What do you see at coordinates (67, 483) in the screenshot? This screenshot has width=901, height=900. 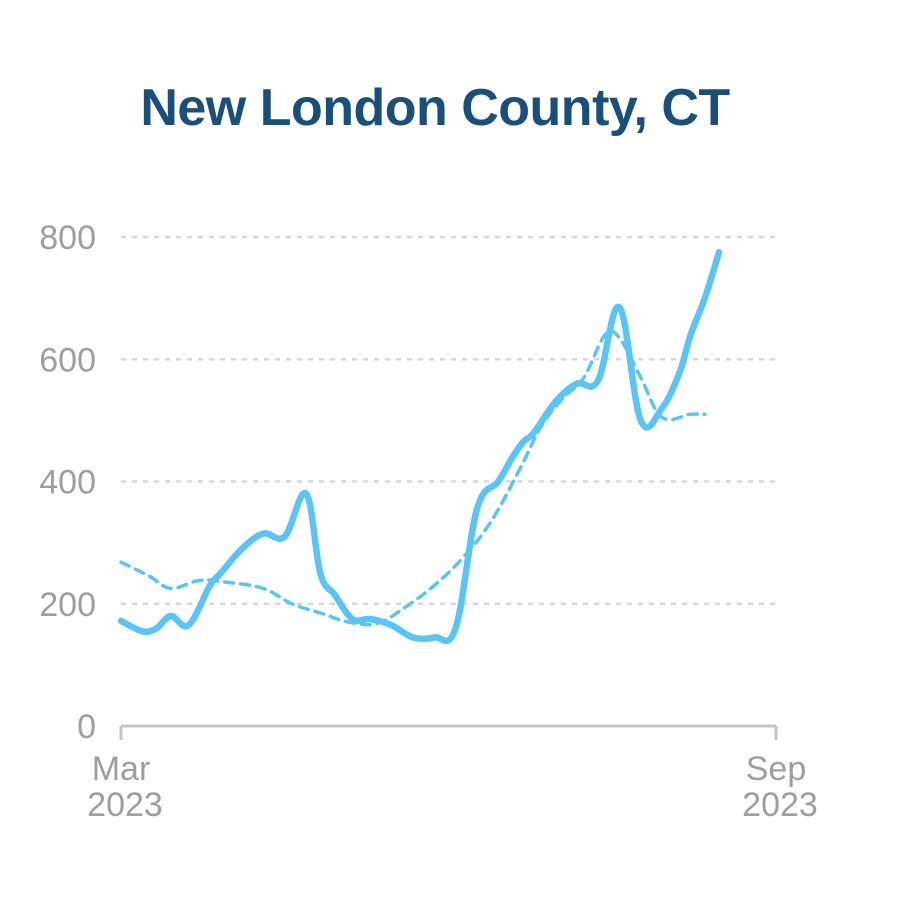 I see `y-tick-label: 400` at bounding box center [67, 483].